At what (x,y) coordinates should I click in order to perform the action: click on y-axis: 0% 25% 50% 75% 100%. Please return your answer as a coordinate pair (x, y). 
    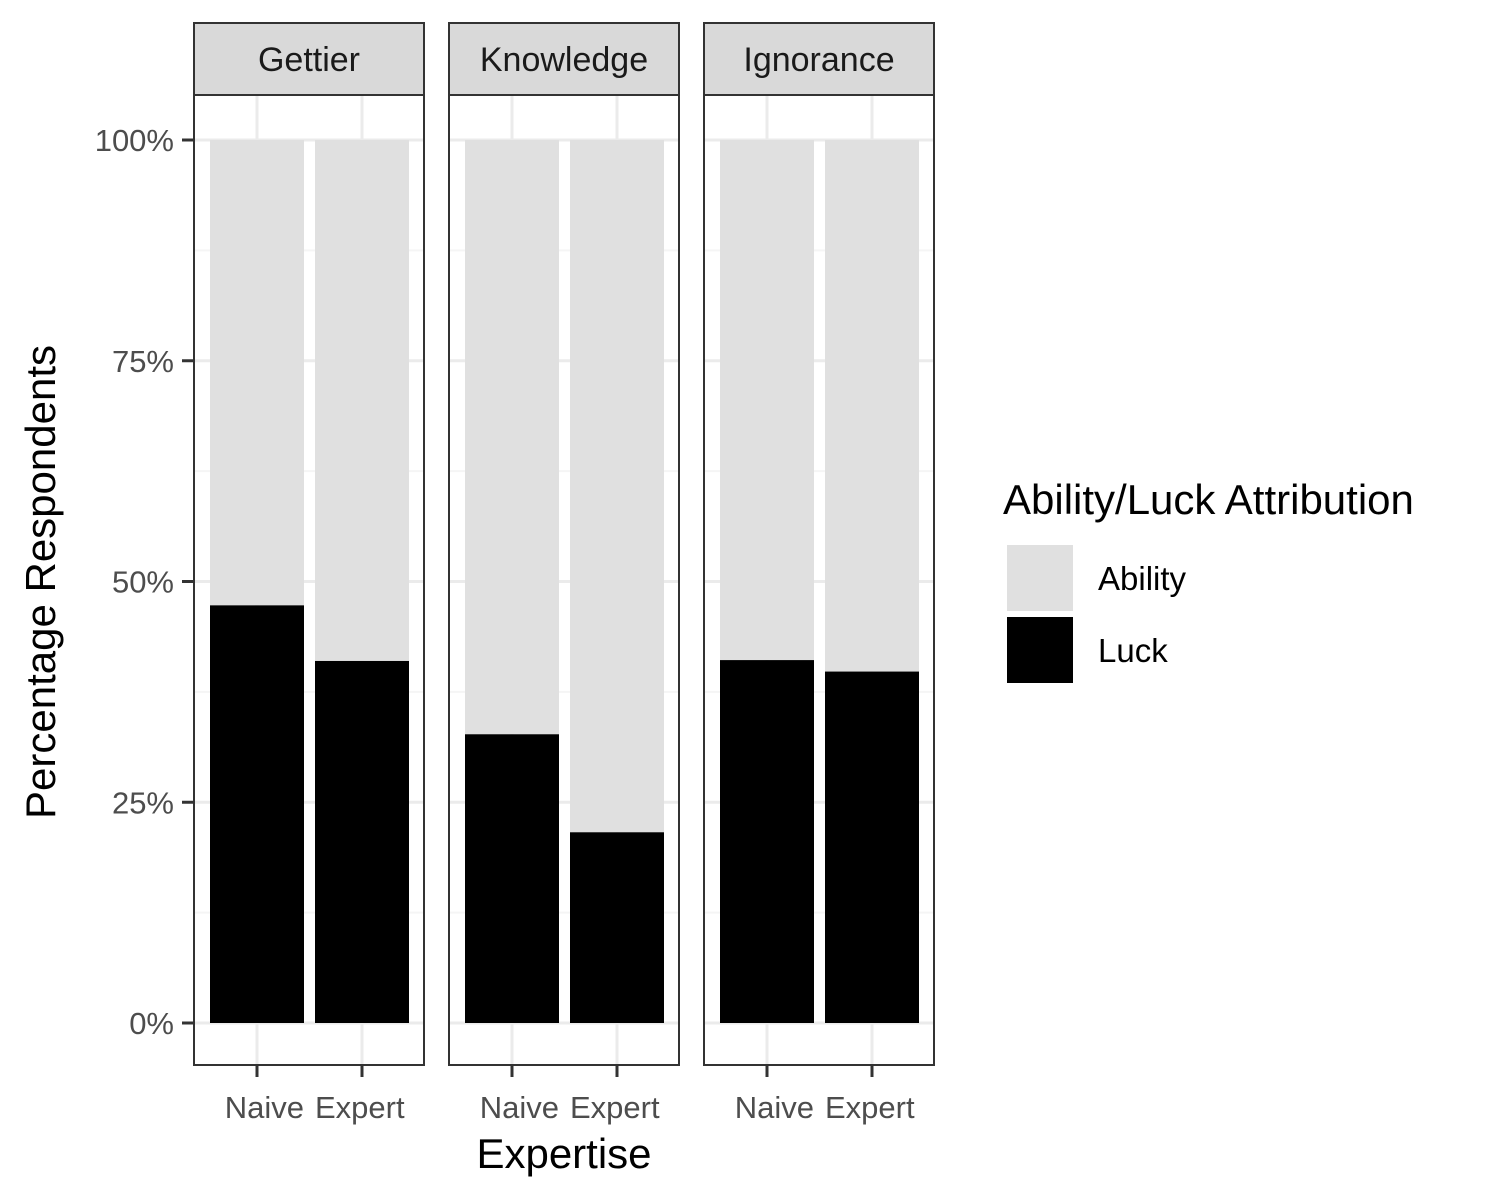
    Looking at the image, I should click on (144, 582).